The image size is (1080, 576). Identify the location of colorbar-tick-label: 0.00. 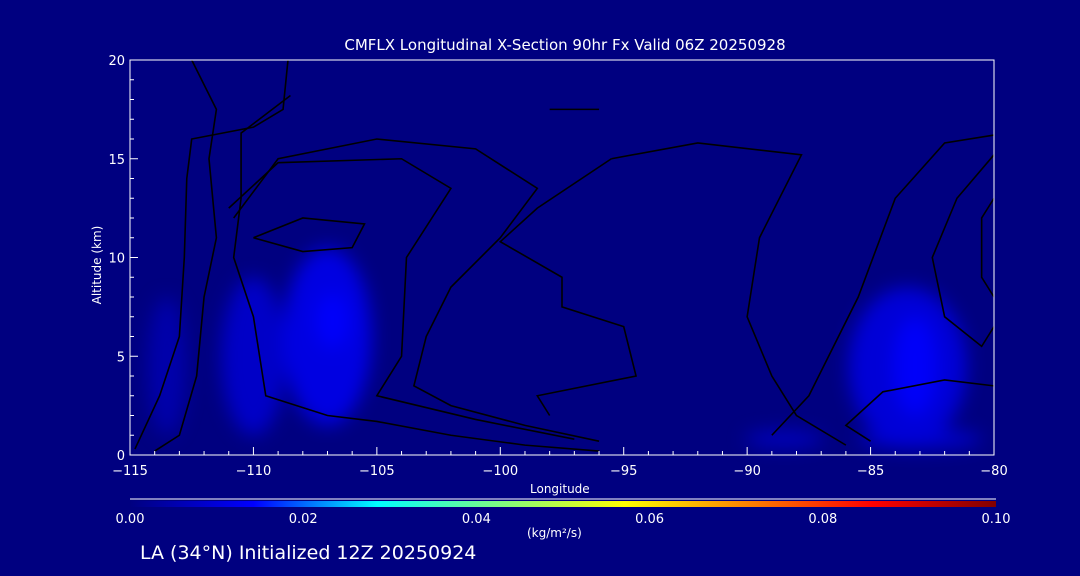
(130, 519).